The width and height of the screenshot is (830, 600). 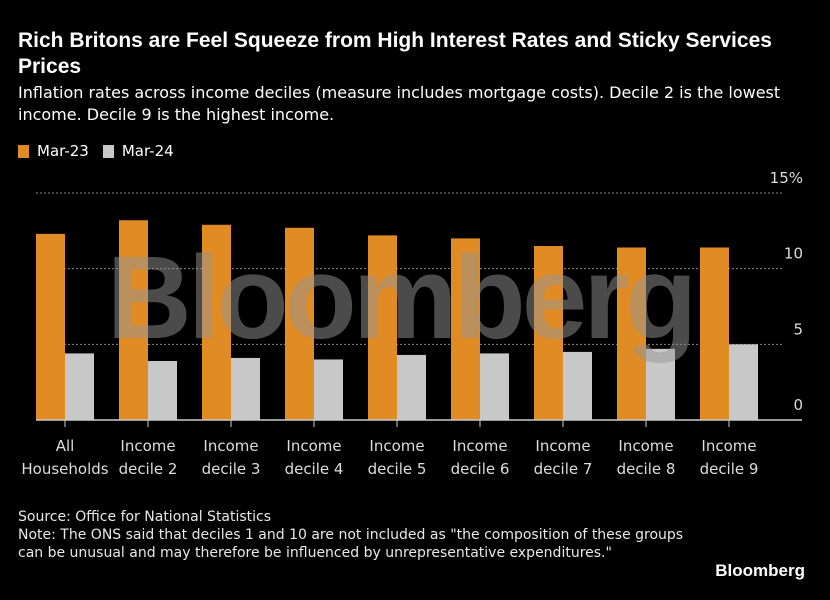 What do you see at coordinates (798, 405) in the screenshot?
I see `y-tick-label: 0` at bounding box center [798, 405].